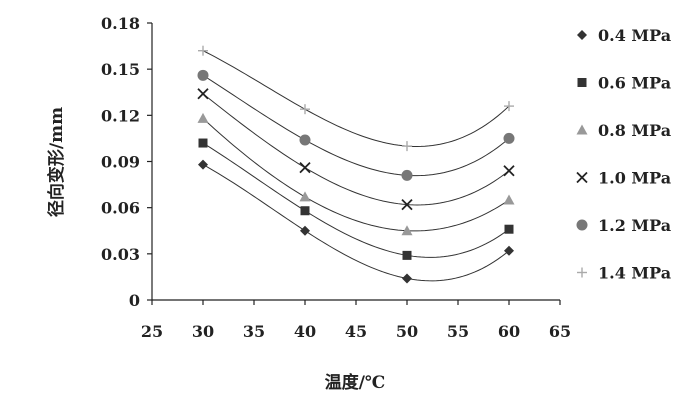  Describe the element at coordinates (634, 178) in the screenshot. I see `legend-label-4: 1.0 MPa` at that location.